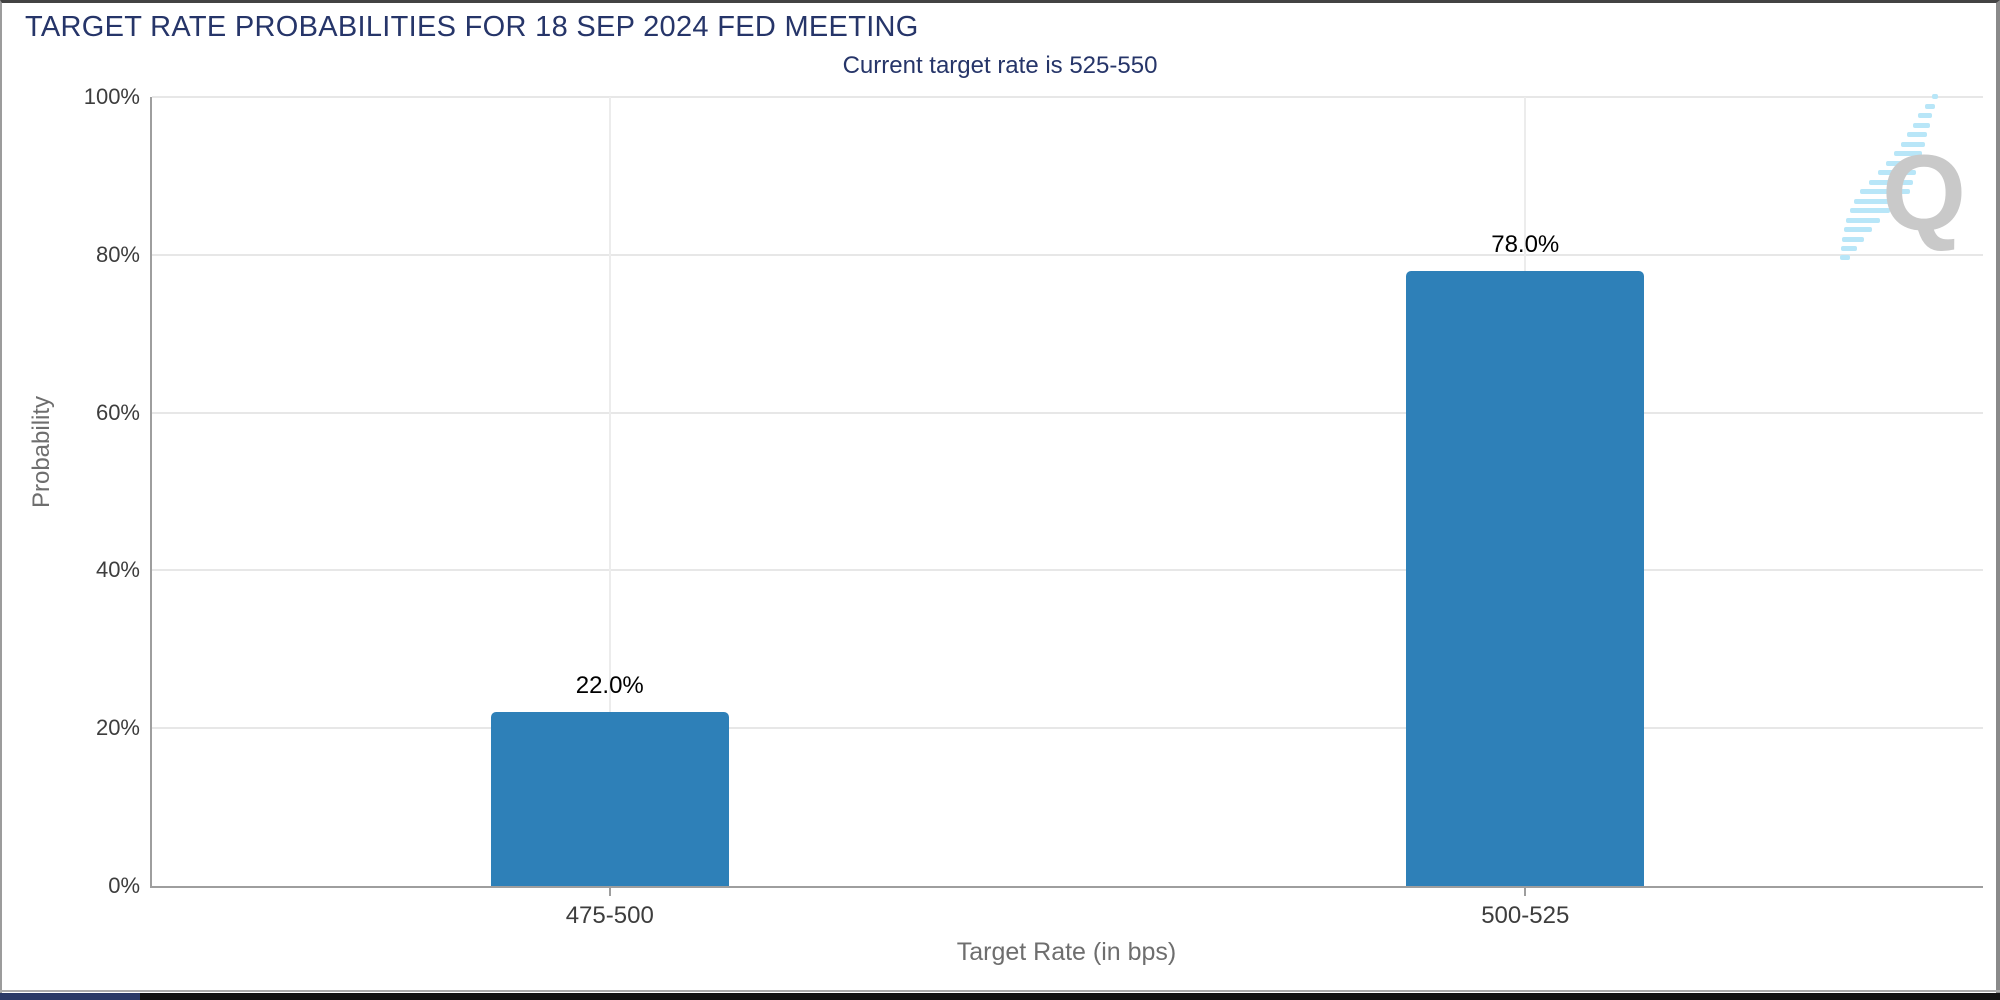 This screenshot has height=1000, width=2000. Describe the element at coordinates (1924, 192) in the screenshot. I see `q-logo-letter: Q` at that location.